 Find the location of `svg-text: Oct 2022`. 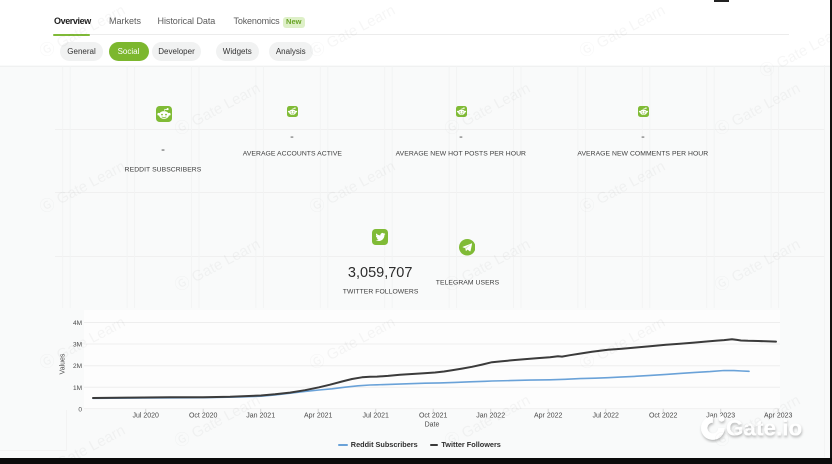

svg-text: Oct 2022 is located at coordinates (663, 416).